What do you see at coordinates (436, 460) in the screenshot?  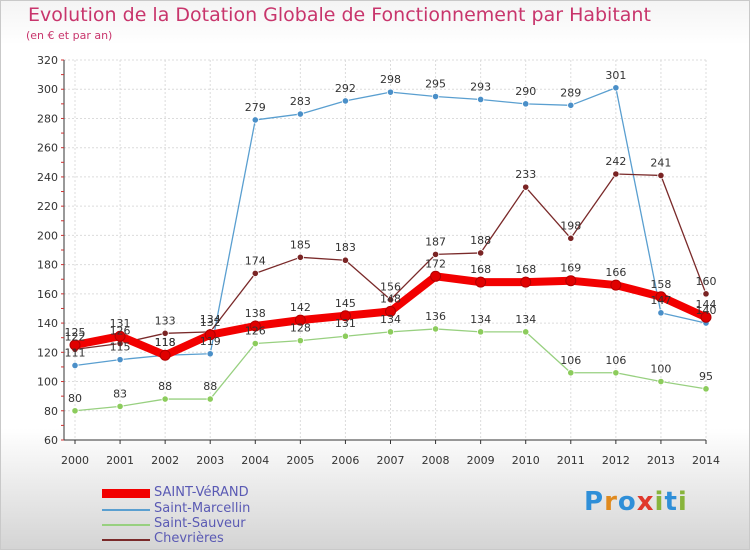 I see `x-tick-label: 2008` at bounding box center [436, 460].